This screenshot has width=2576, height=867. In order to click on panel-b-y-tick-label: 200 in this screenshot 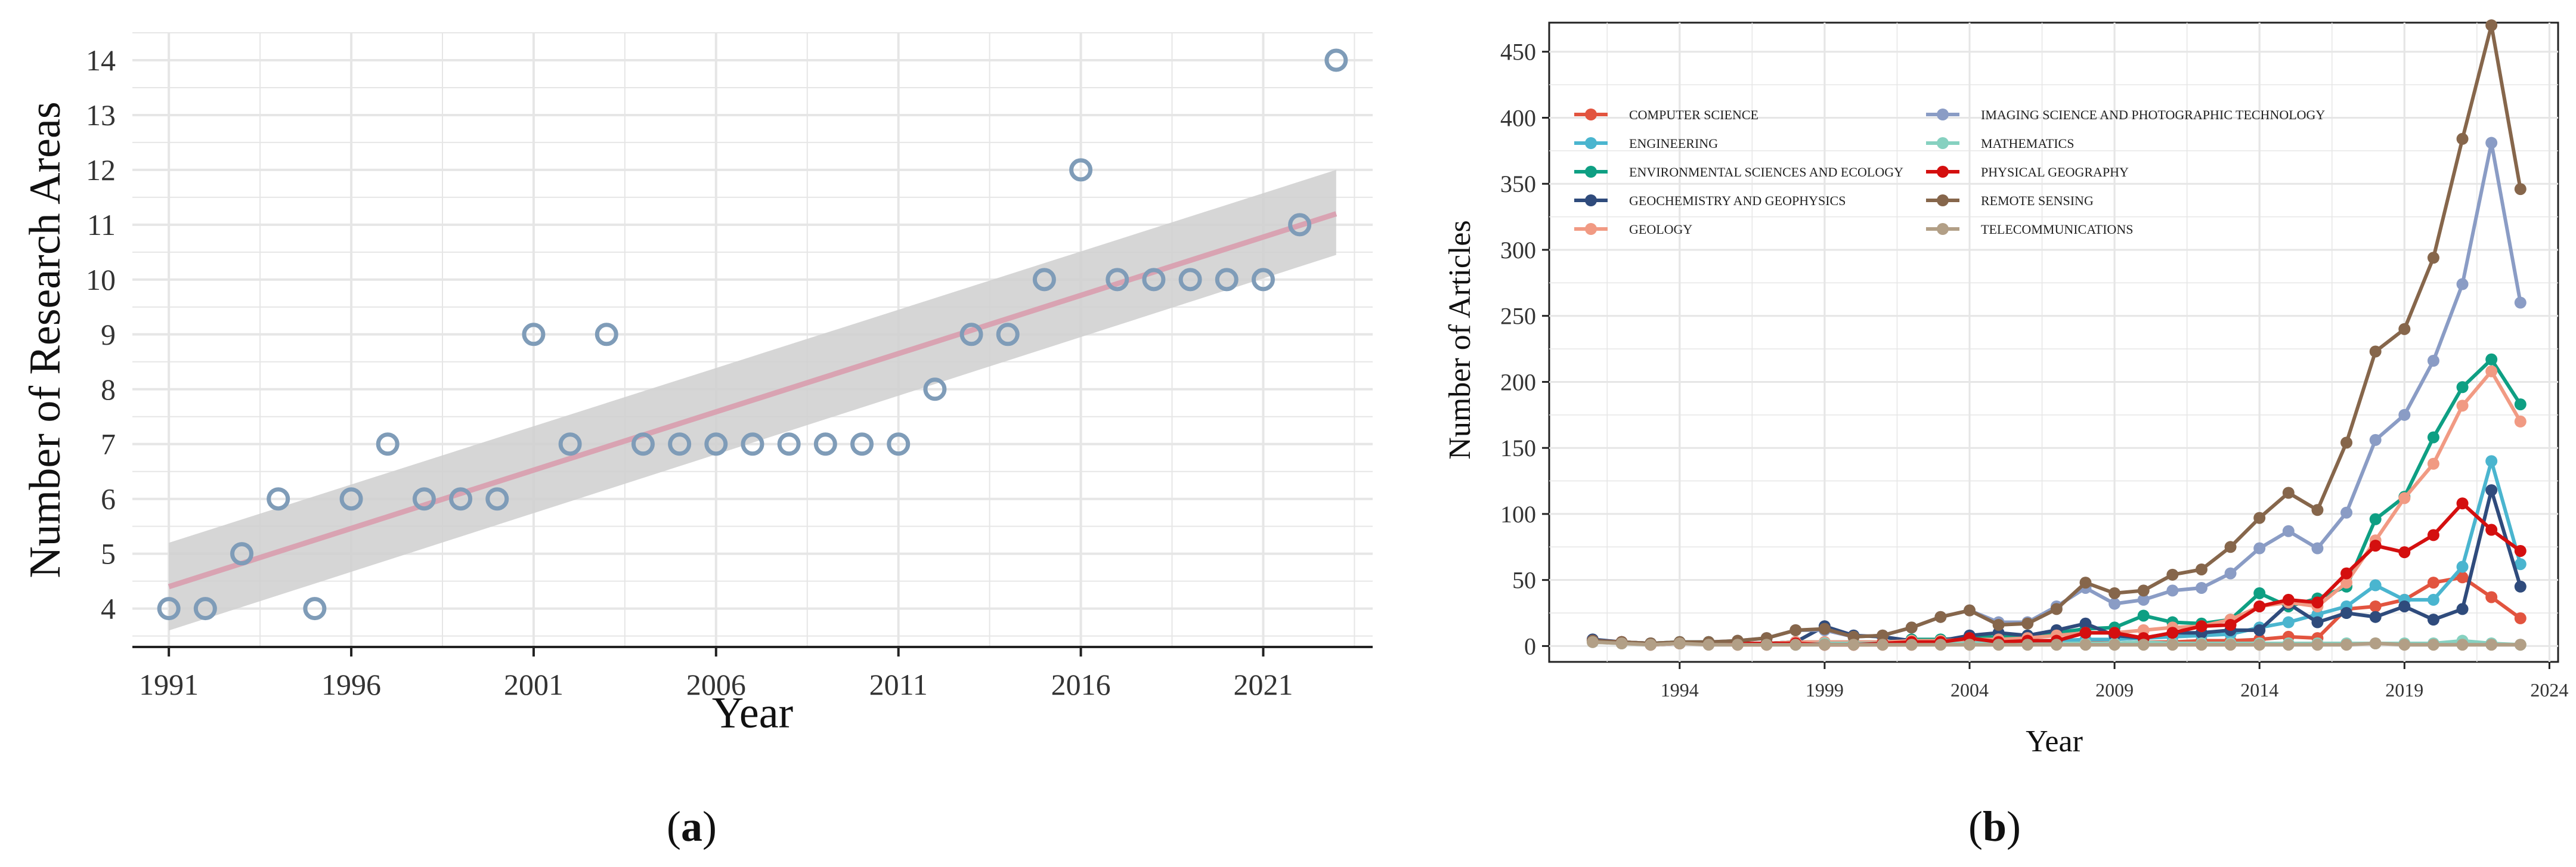, I will do `click(1518, 382)`.